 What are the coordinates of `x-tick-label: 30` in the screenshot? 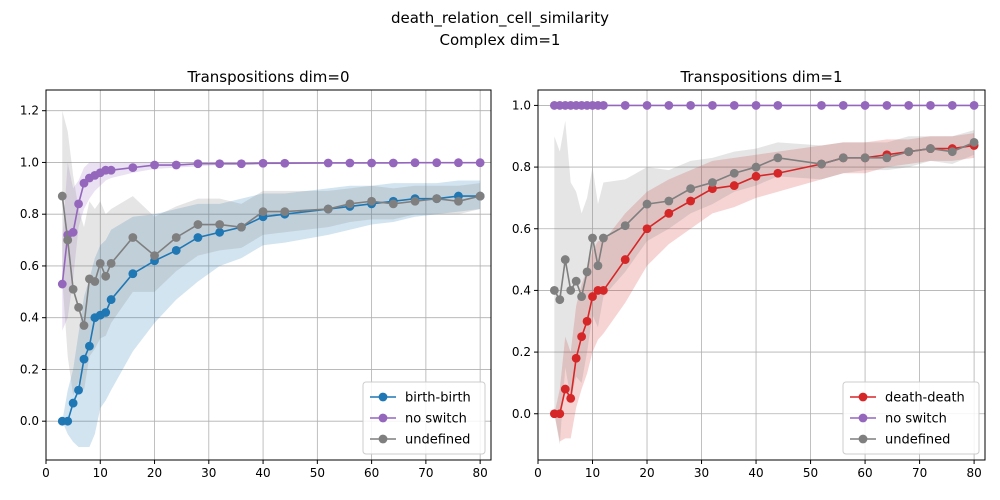 It's located at (701, 473).